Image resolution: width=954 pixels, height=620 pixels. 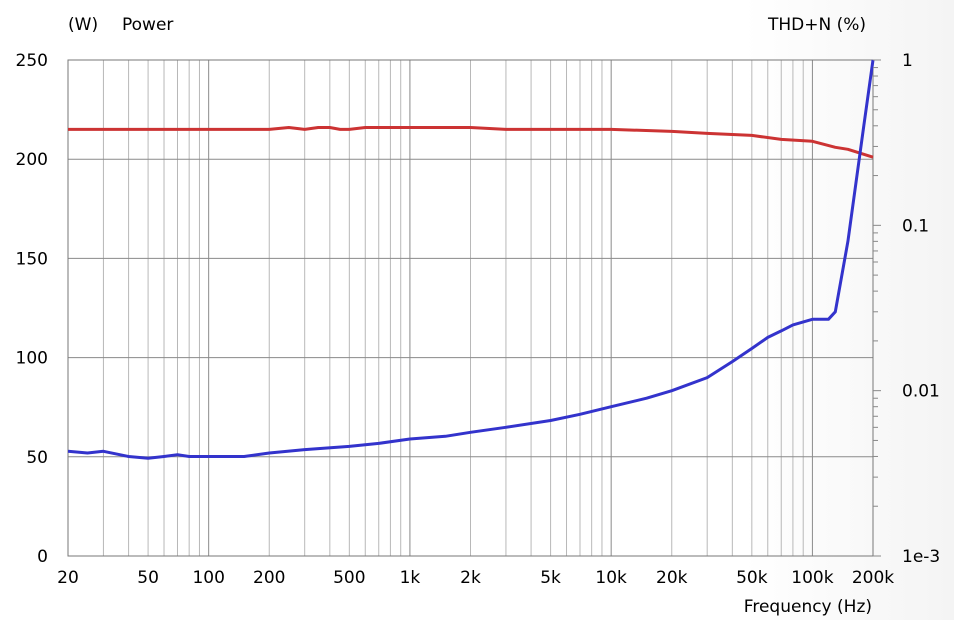 What do you see at coordinates (672, 578) in the screenshot?
I see `x-tick-label: 20k` at bounding box center [672, 578].